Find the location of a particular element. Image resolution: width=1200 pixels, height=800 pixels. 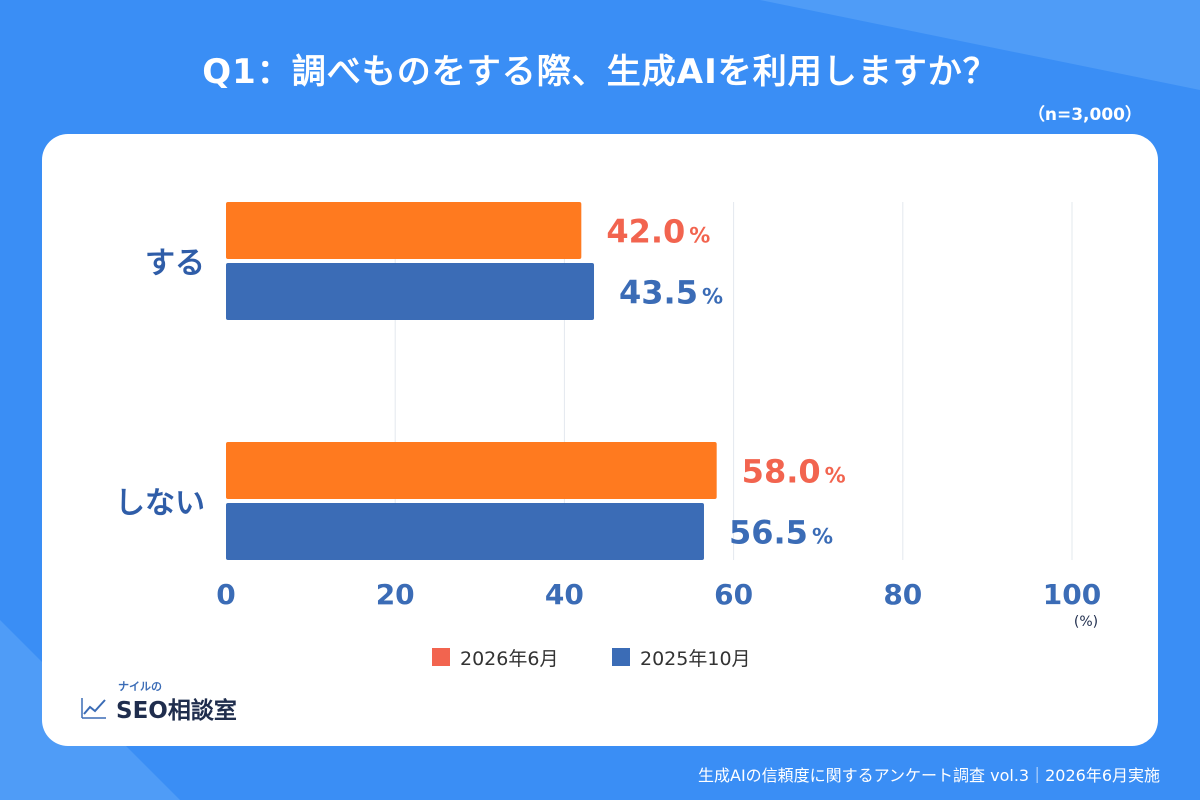

x-axis-unit: (%) is located at coordinates (1086, 622).